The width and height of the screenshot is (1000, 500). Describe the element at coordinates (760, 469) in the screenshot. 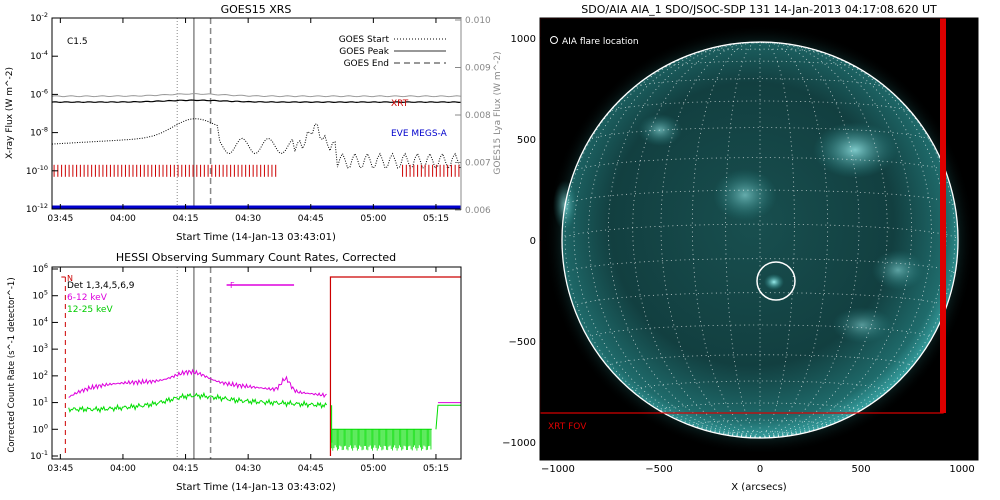

I see `aia-x-tick-label: 0` at that location.